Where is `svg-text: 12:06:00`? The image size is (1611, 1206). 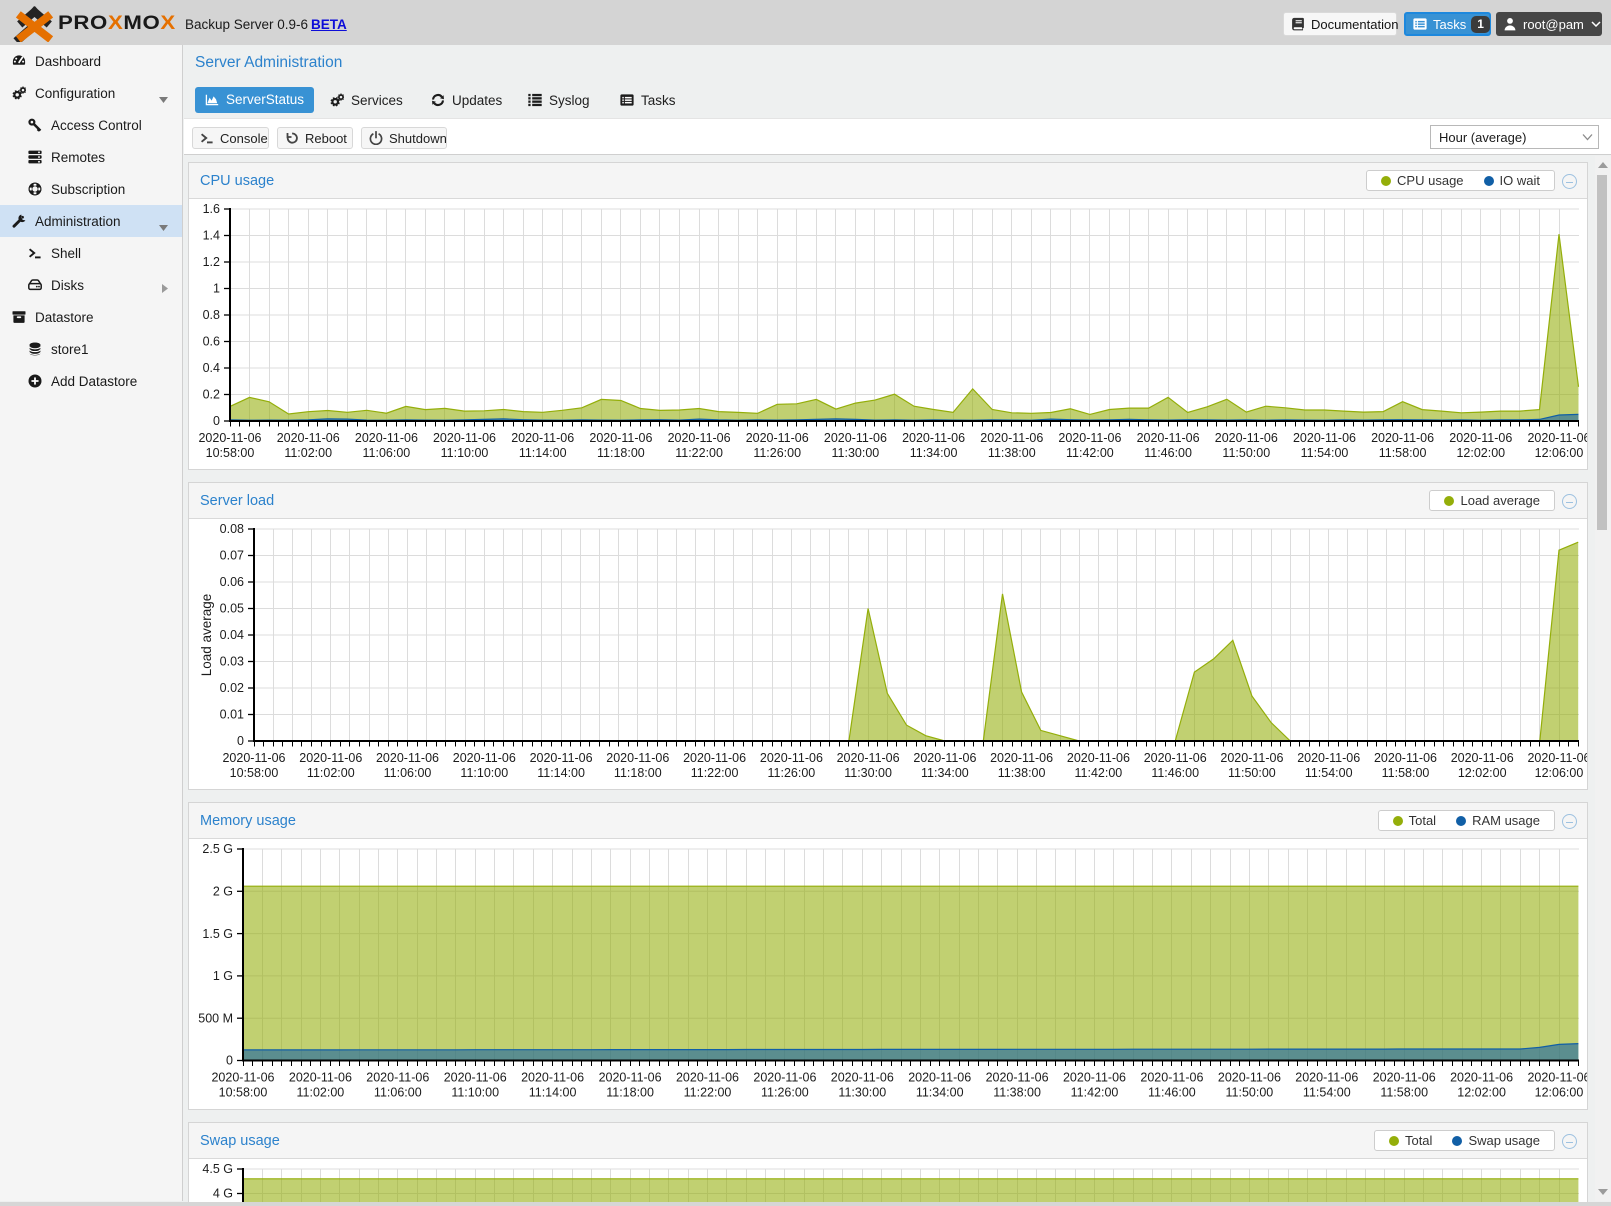 svg-text: 12:06:00 is located at coordinates (1559, 773).